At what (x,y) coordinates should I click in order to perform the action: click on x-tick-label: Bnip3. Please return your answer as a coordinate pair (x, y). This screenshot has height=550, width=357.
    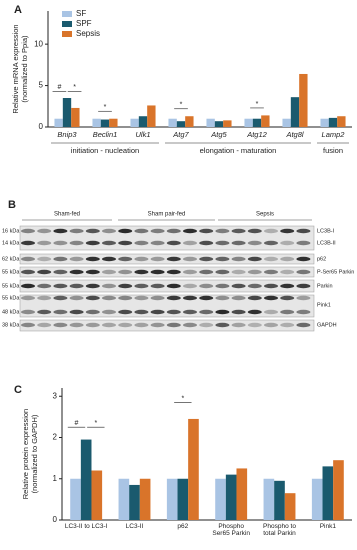
    Looking at the image, I should click on (67, 134).